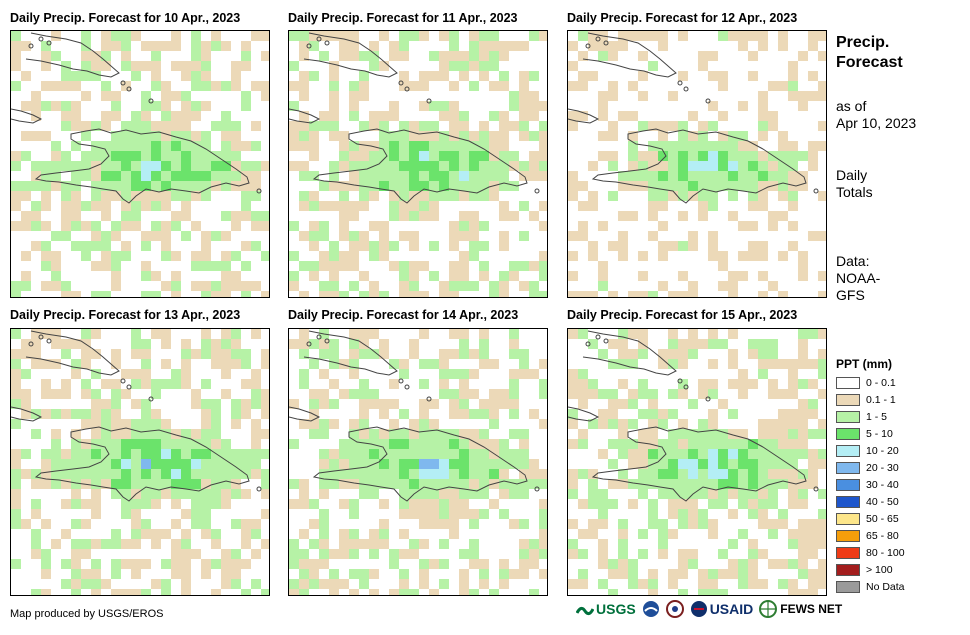 The image size is (970, 635). Describe the element at coordinates (403, 18) in the screenshot. I see `panel-title-2: Daily Precip. Forecast for 11 Apr., 2023` at that location.